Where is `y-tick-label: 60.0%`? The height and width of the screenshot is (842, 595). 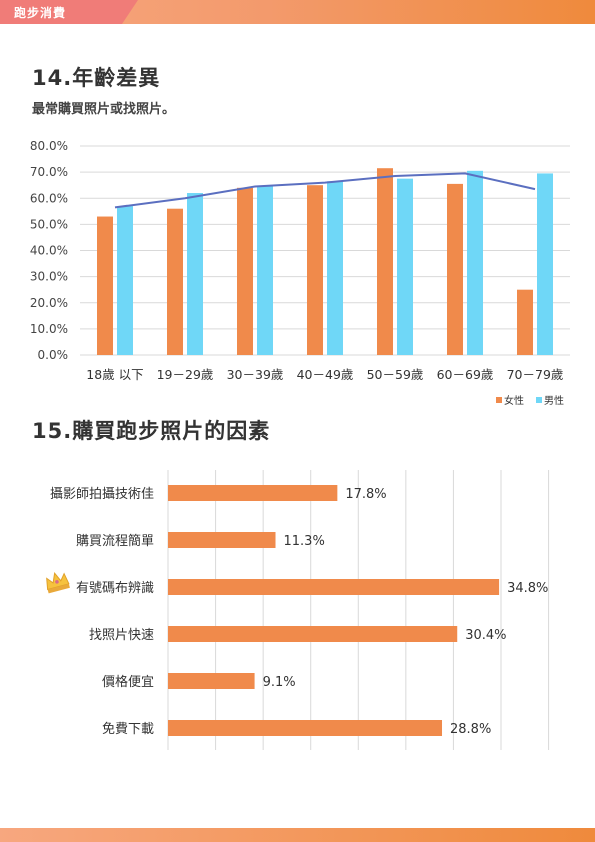 y-tick-label: 60.0% is located at coordinates (49, 198).